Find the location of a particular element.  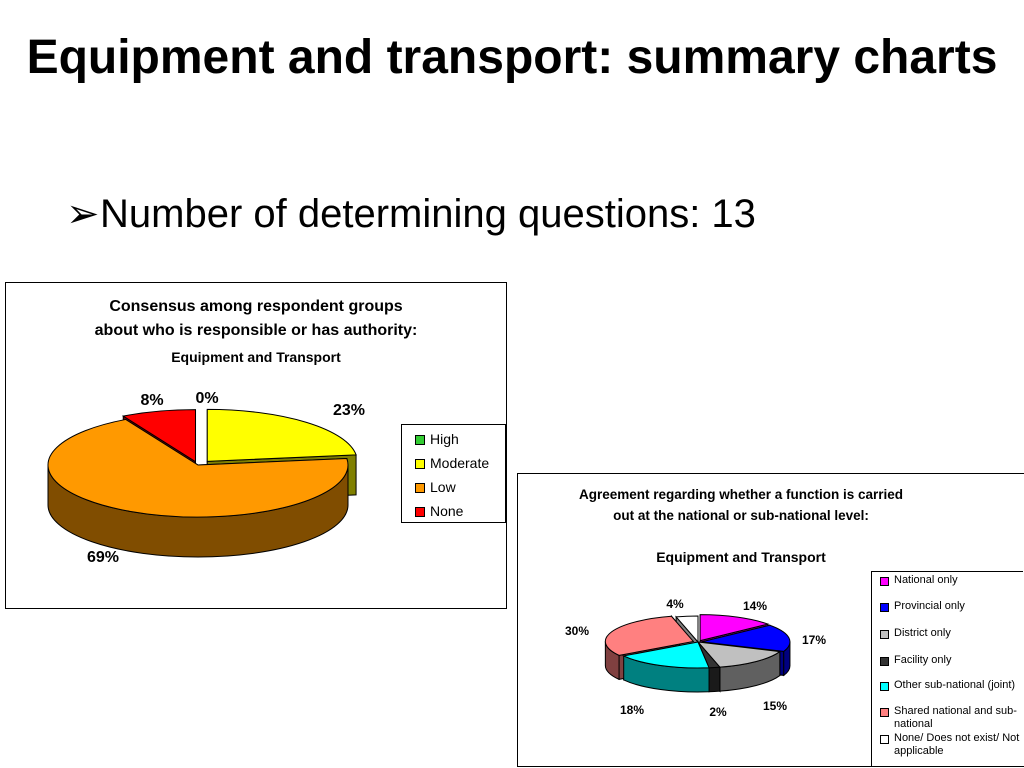

pie-chart-svg: 0% 23% 69% 8% is located at coordinates (206, 478).